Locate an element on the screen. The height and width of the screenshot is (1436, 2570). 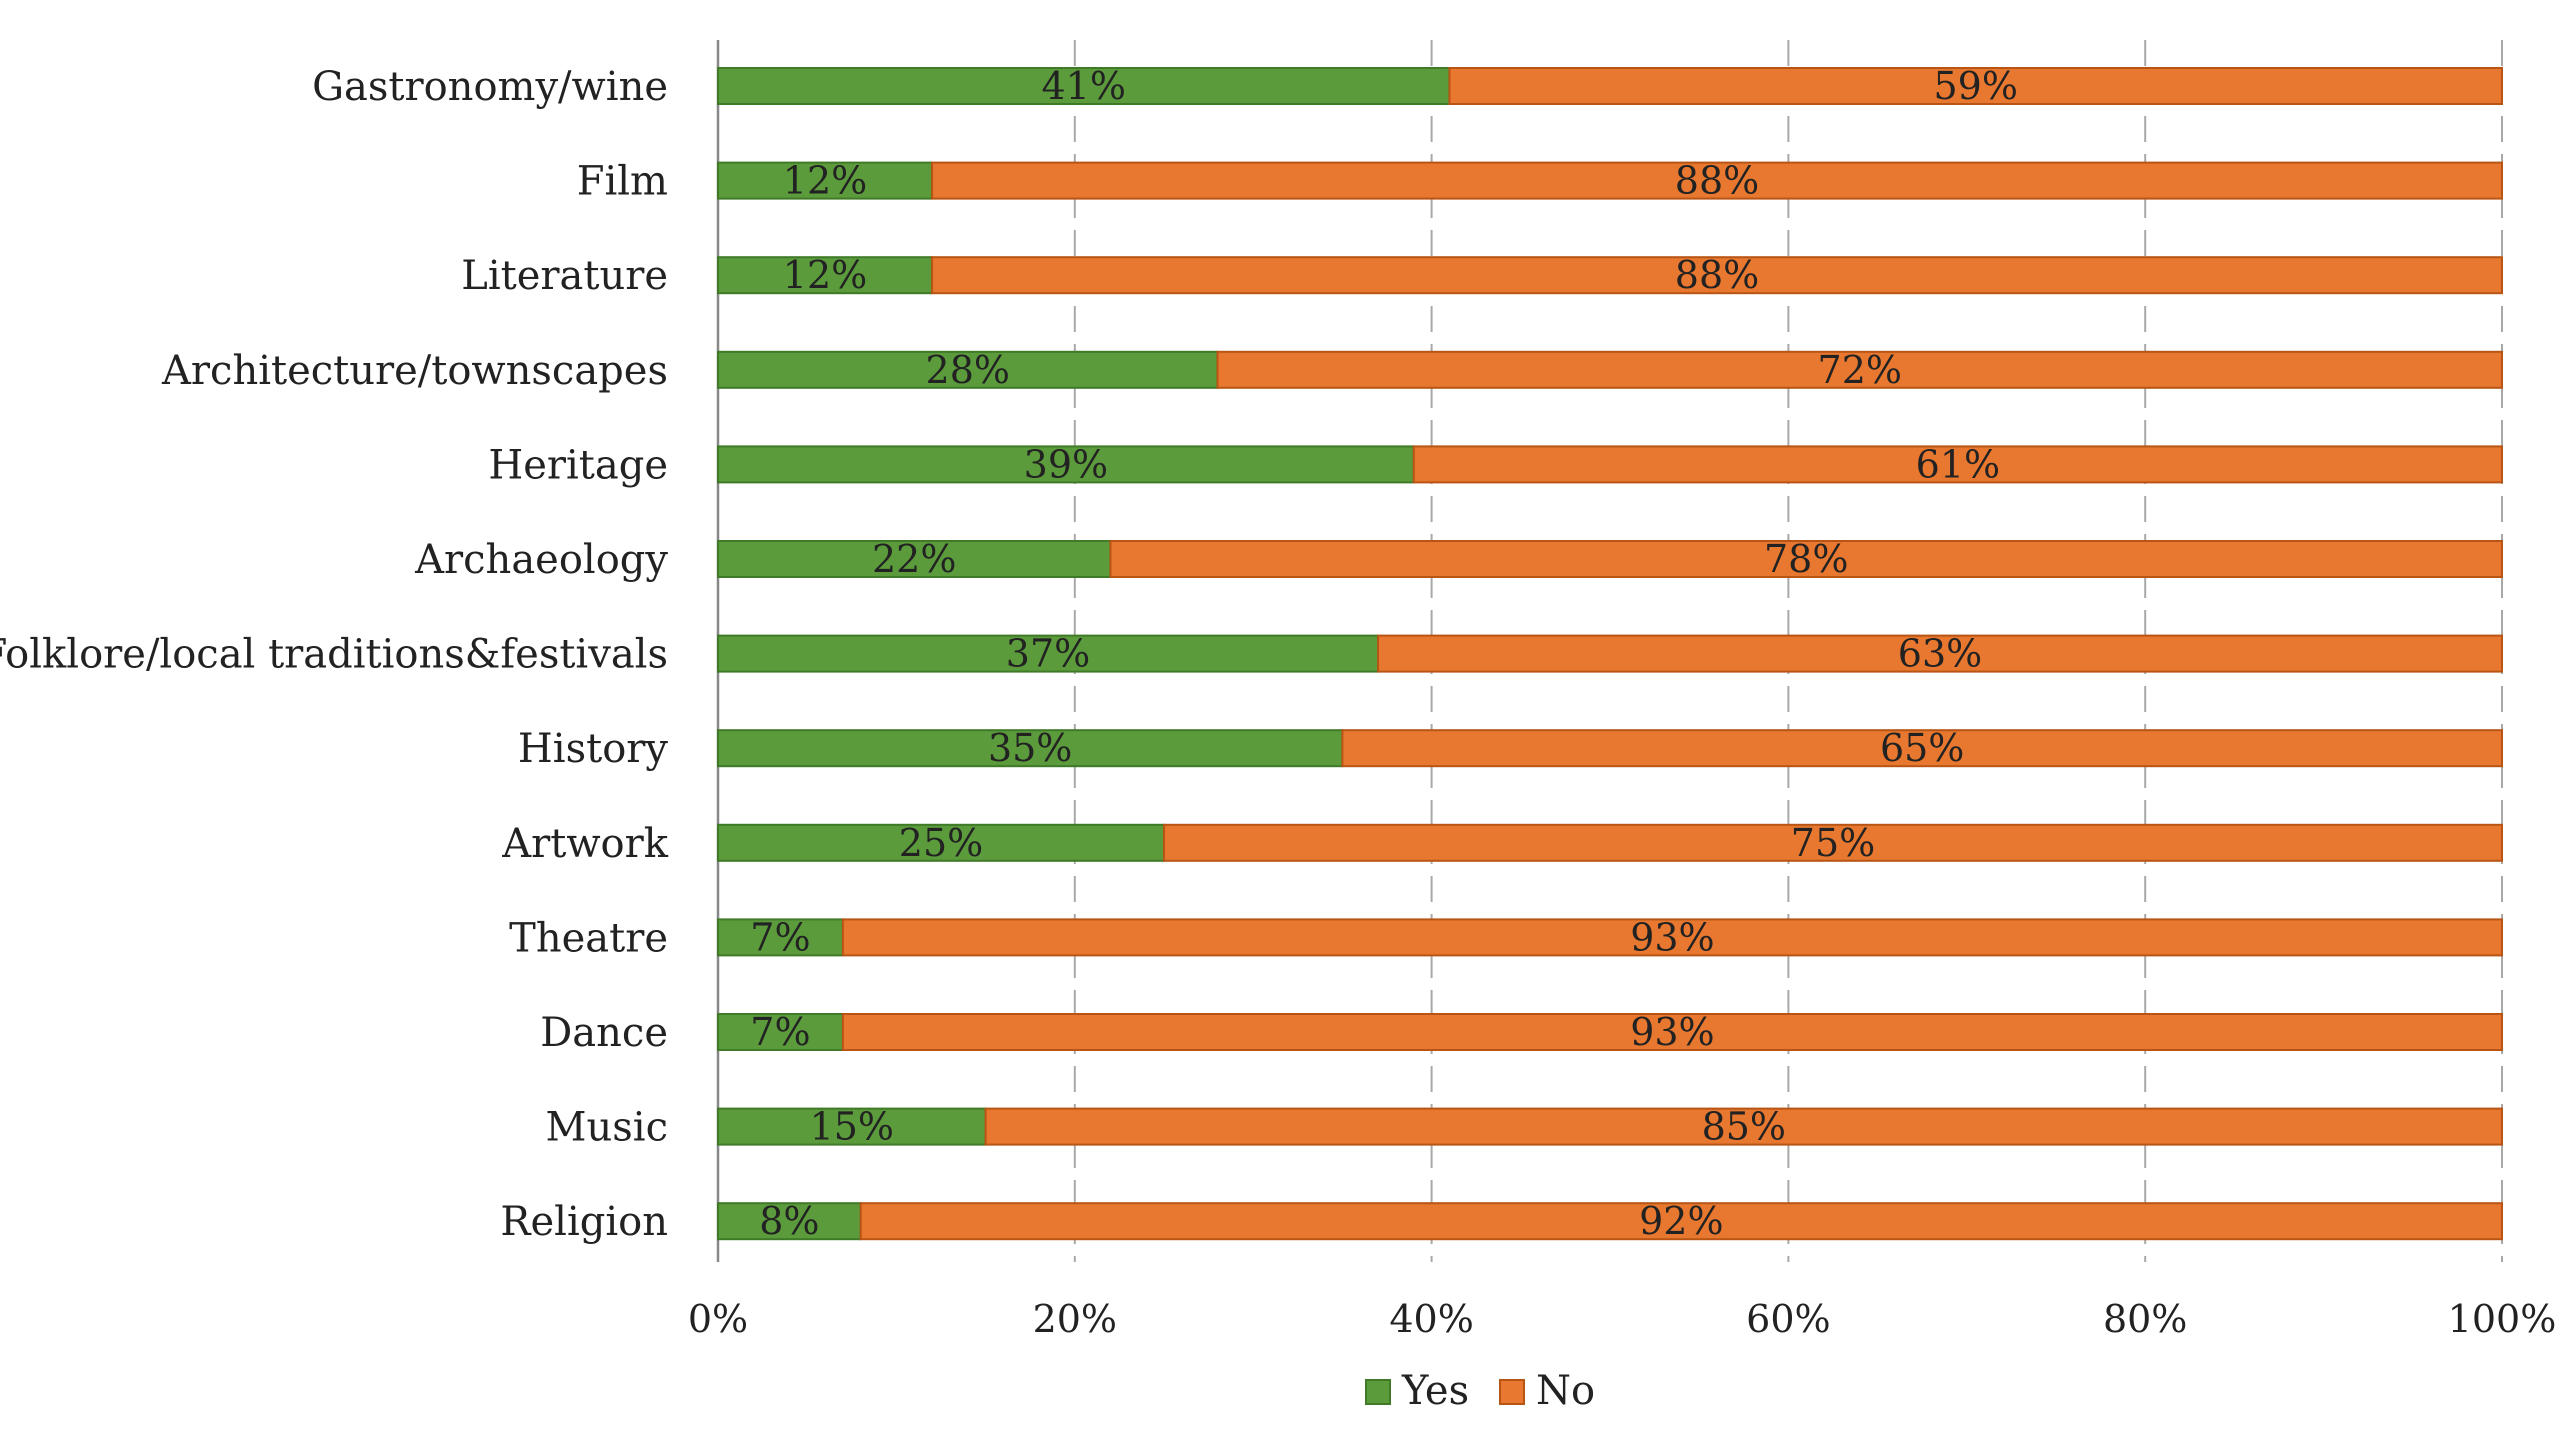
data-label-no-artwork: 75% is located at coordinates (1833, 843).